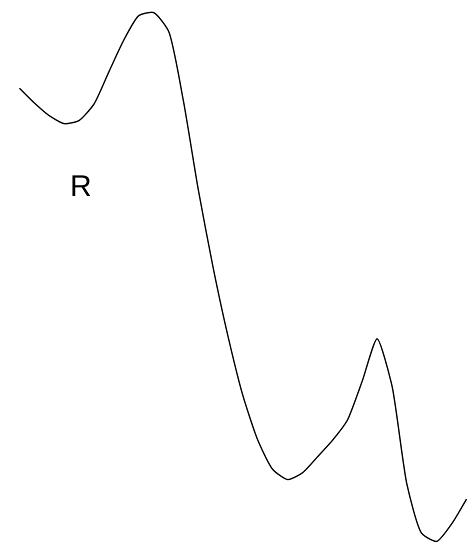  Describe the element at coordinates (81, 186) in the screenshot. I see `annotation: R` at that location.